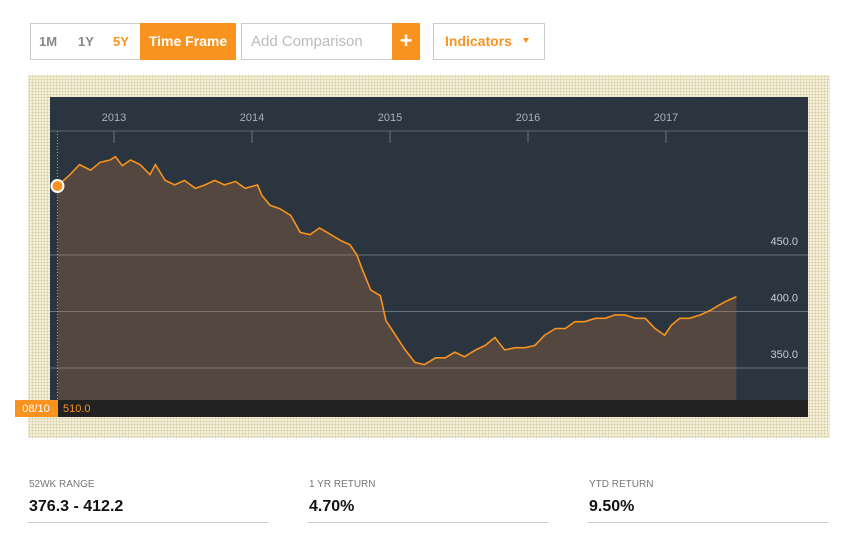 The image size is (852, 551). Describe the element at coordinates (784, 298) in the screenshot. I see `y-tick-label: 400.0` at that location.